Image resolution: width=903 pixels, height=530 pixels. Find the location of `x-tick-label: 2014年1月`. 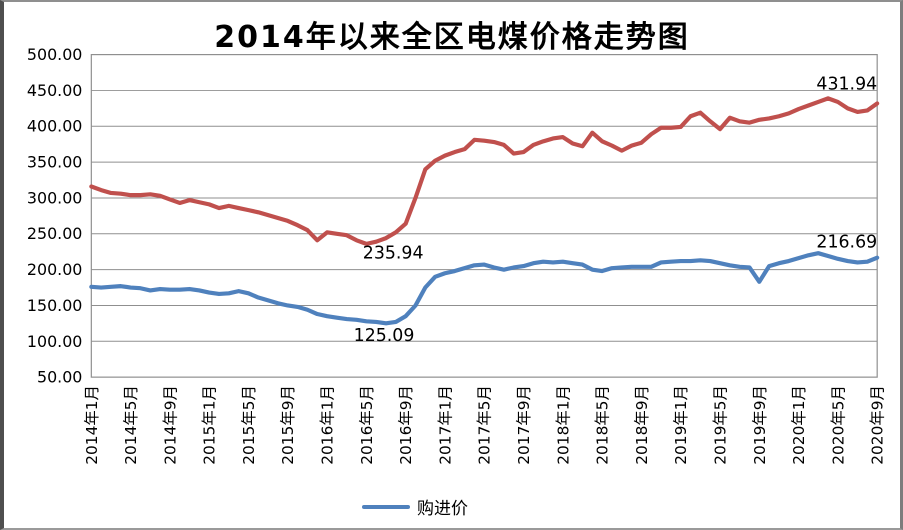

x-tick-label: 2014年1月 is located at coordinates (92, 425).